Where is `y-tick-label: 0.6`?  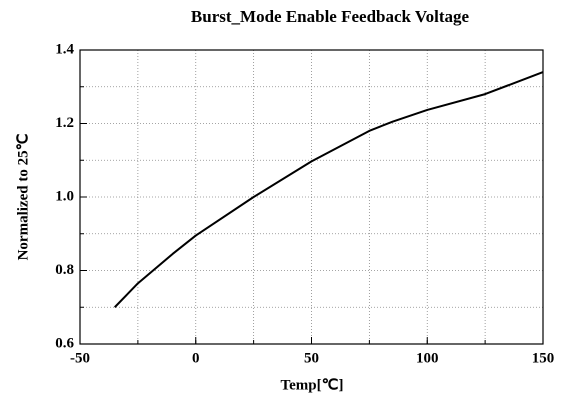
y-tick-label: 0.6 is located at coordinates (64, 343).